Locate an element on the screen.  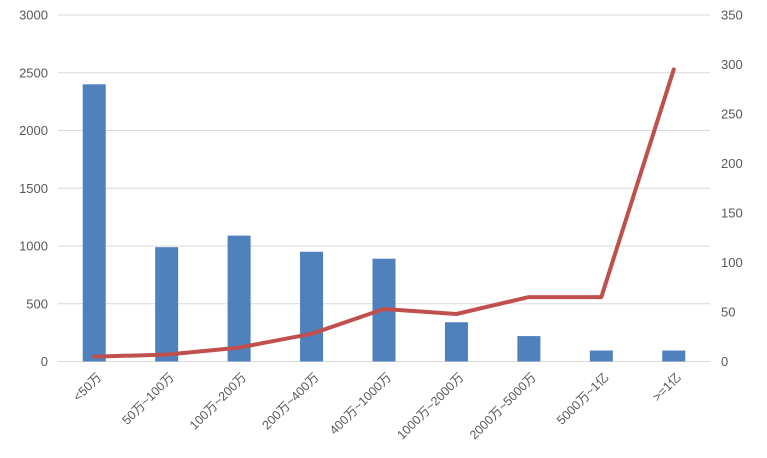
y-axis-right-tick-label: 250 is located at coordinates (732, 114).